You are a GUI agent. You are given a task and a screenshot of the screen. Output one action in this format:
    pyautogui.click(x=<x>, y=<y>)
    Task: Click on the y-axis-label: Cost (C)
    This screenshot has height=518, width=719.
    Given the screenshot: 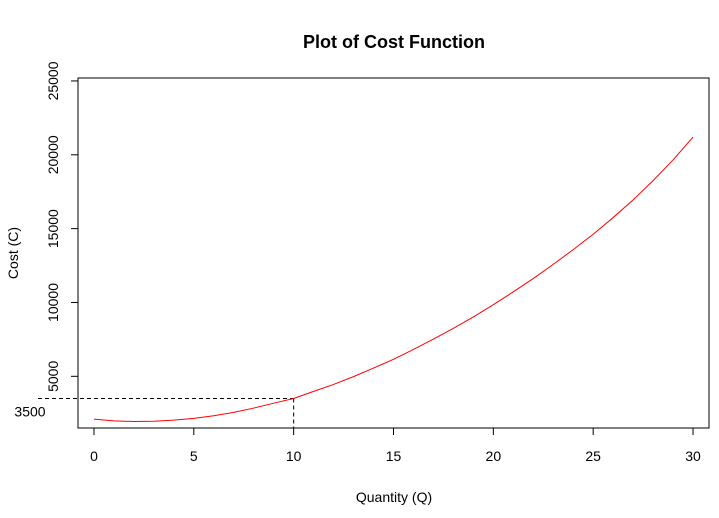 What is the action you would take?
    pyautogui.click(x=13, y=253)
    